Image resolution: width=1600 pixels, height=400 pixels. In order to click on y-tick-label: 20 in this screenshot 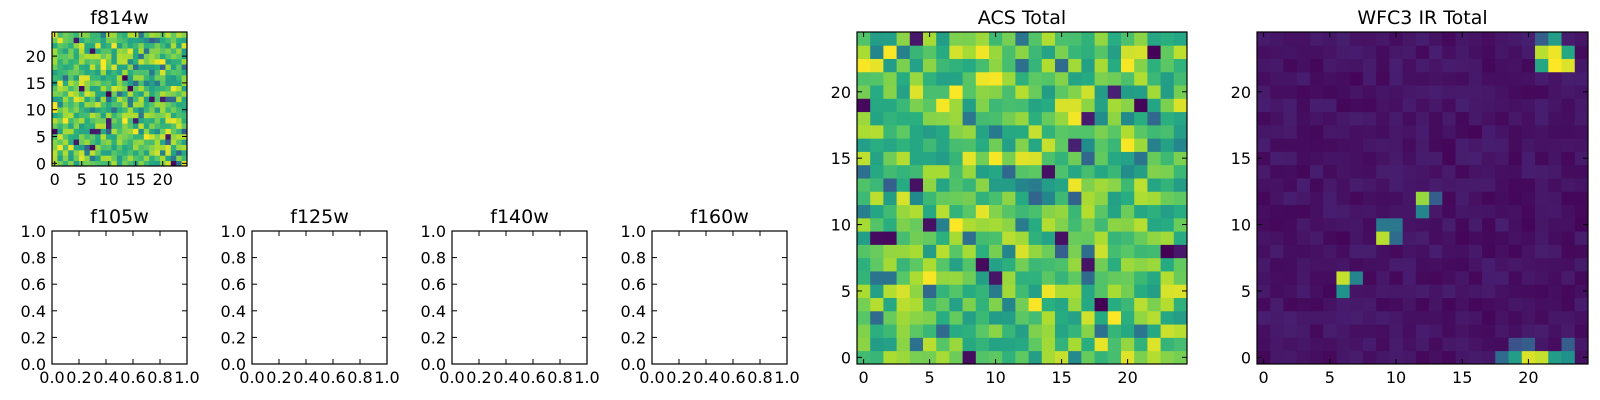, I will do `click(36, 56)`.